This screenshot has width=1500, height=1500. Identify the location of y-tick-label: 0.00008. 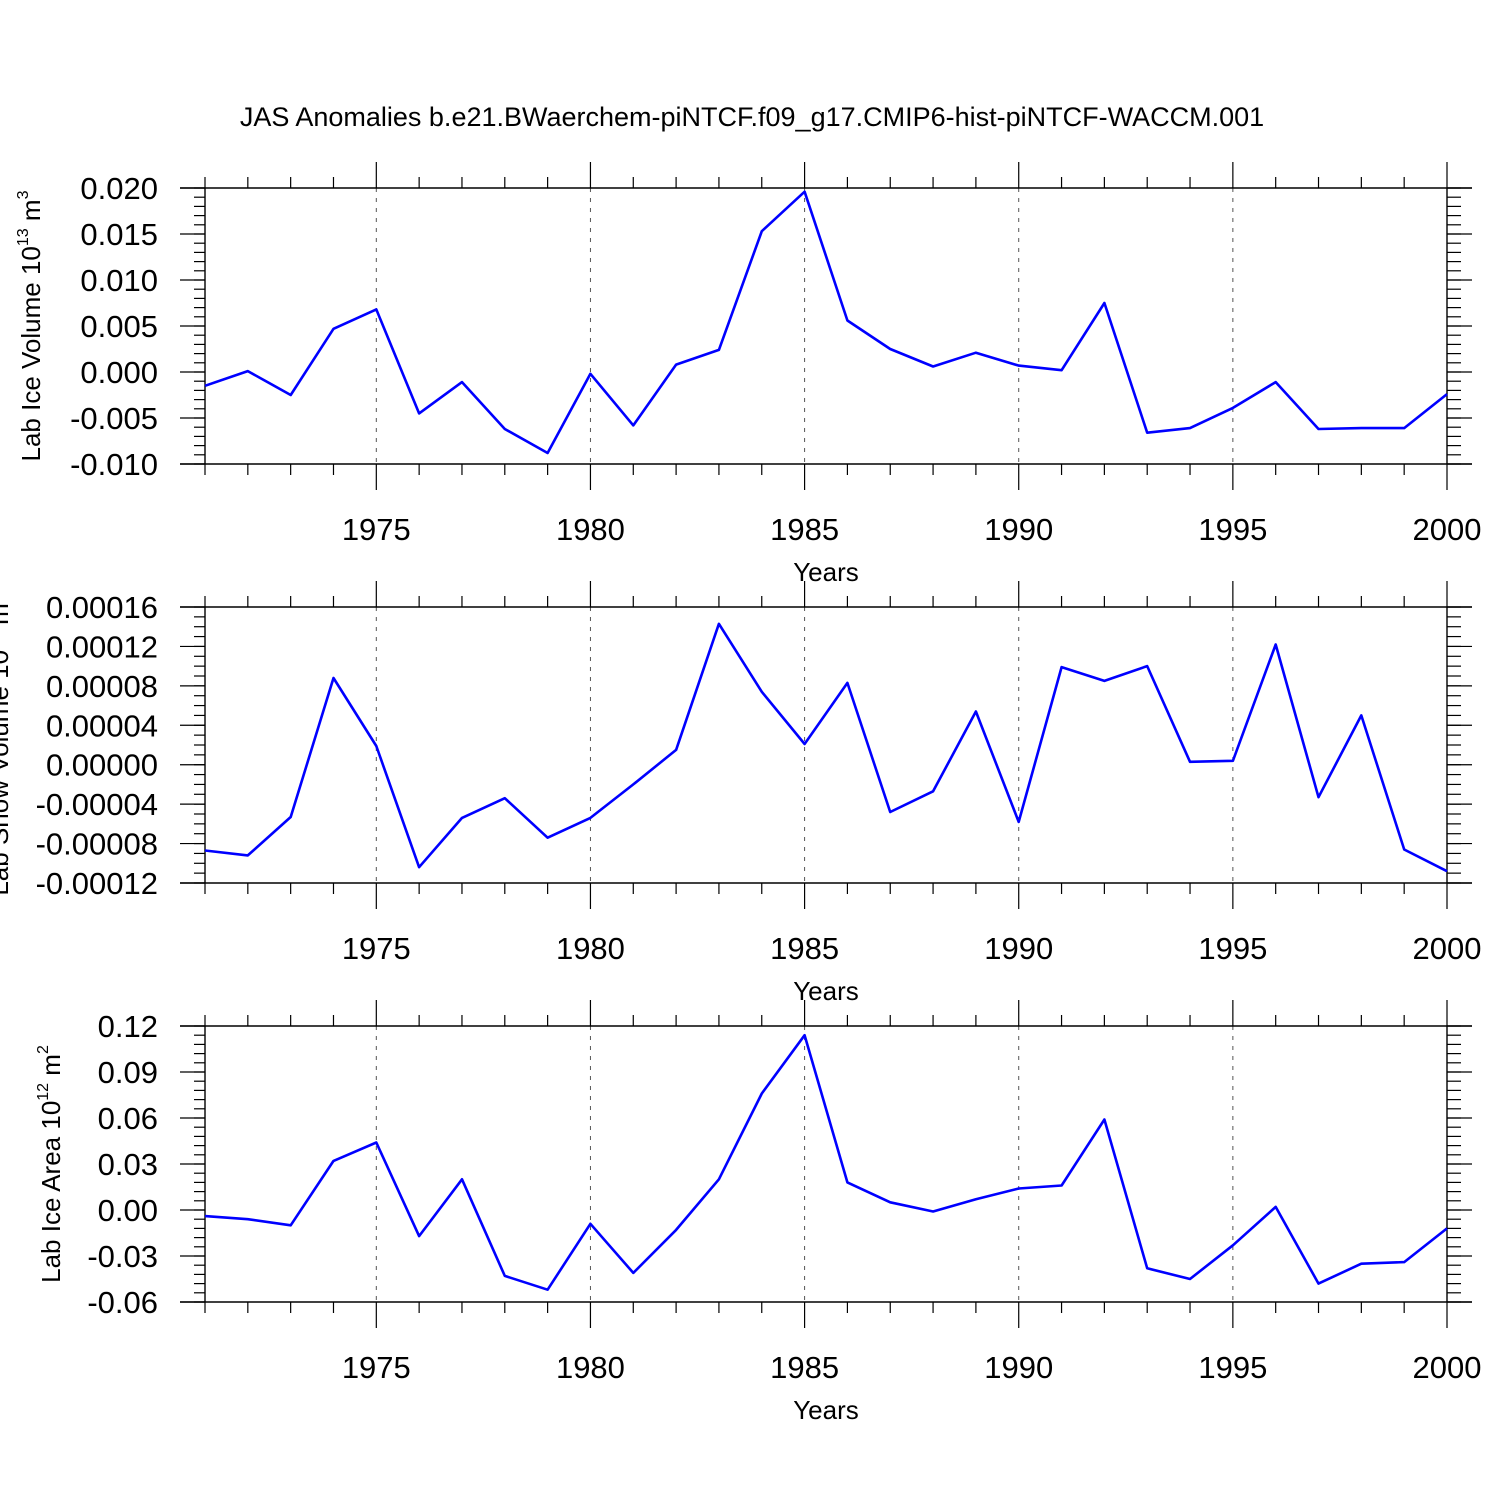
(102, 686).